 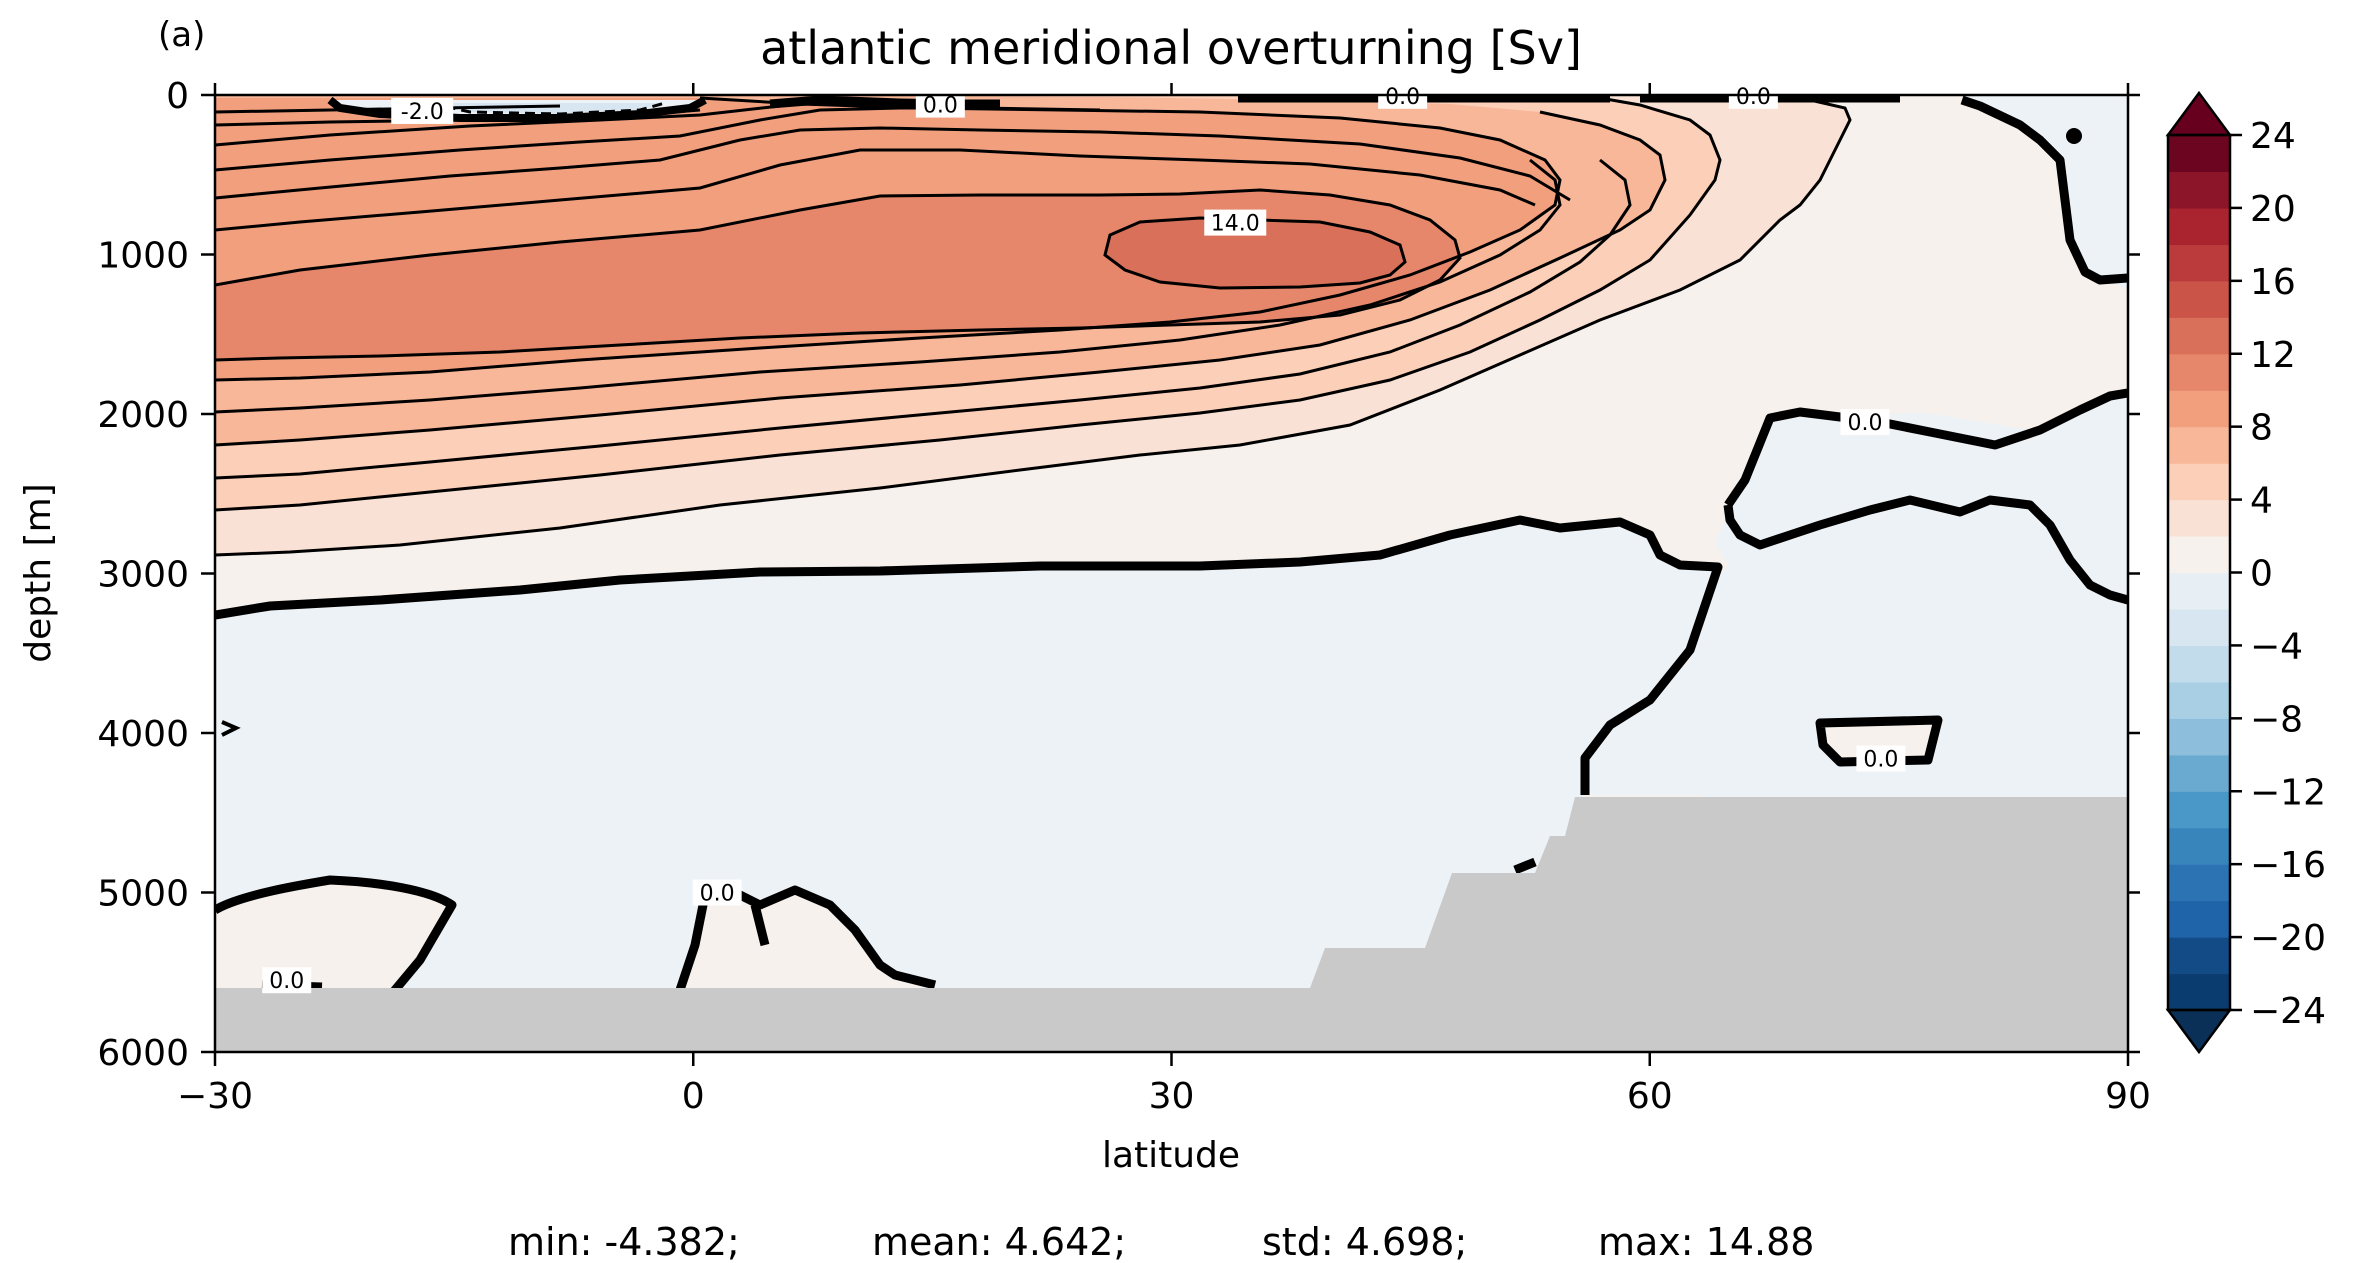 I want to click on contour-line-12a, so click(x=875, y=190).